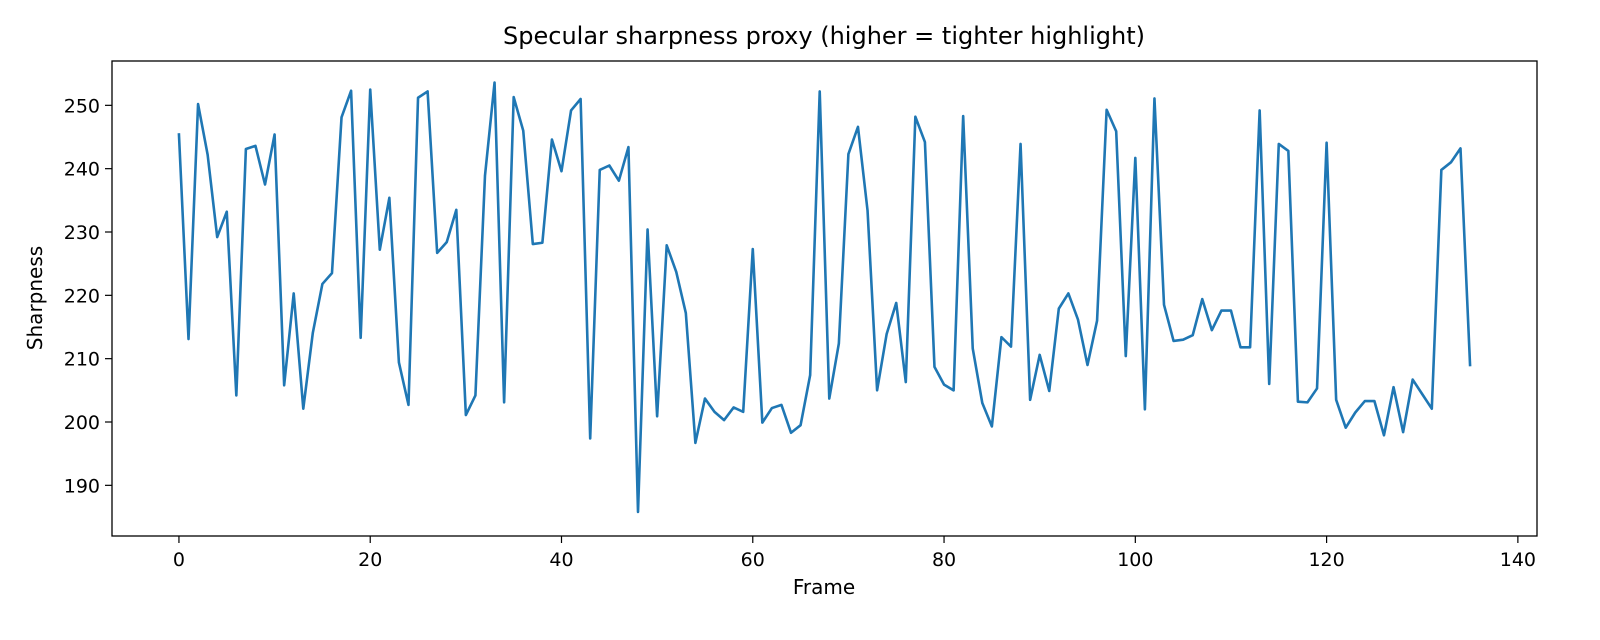 Image resolution: width=1600 pixels, height=640 pixels. Describe the element at coordinates (82, 486) in the screenshot. I see `y-tick-label: 190` at that location.